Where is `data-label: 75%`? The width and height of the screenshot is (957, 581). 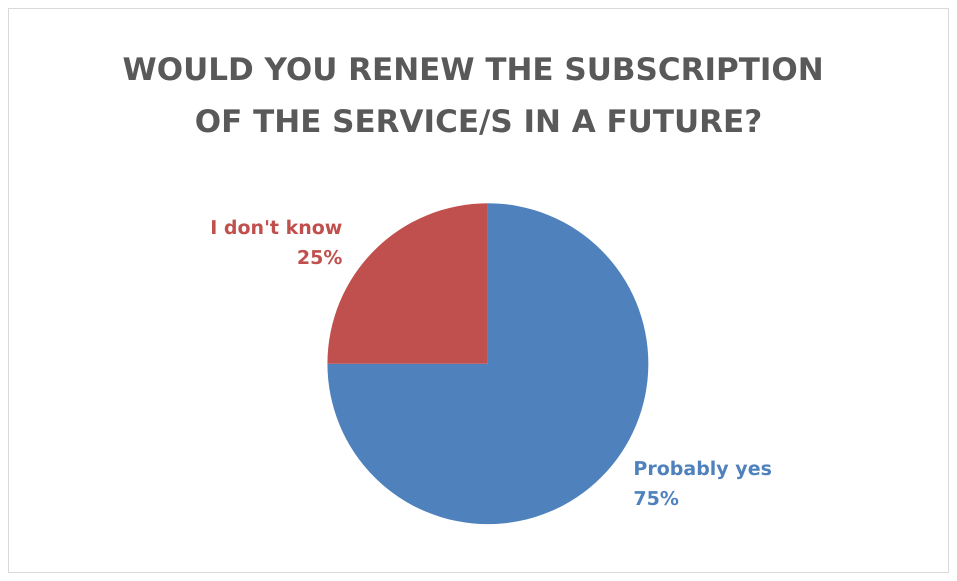
data-label: 75% is located at coordinates (656, 499).